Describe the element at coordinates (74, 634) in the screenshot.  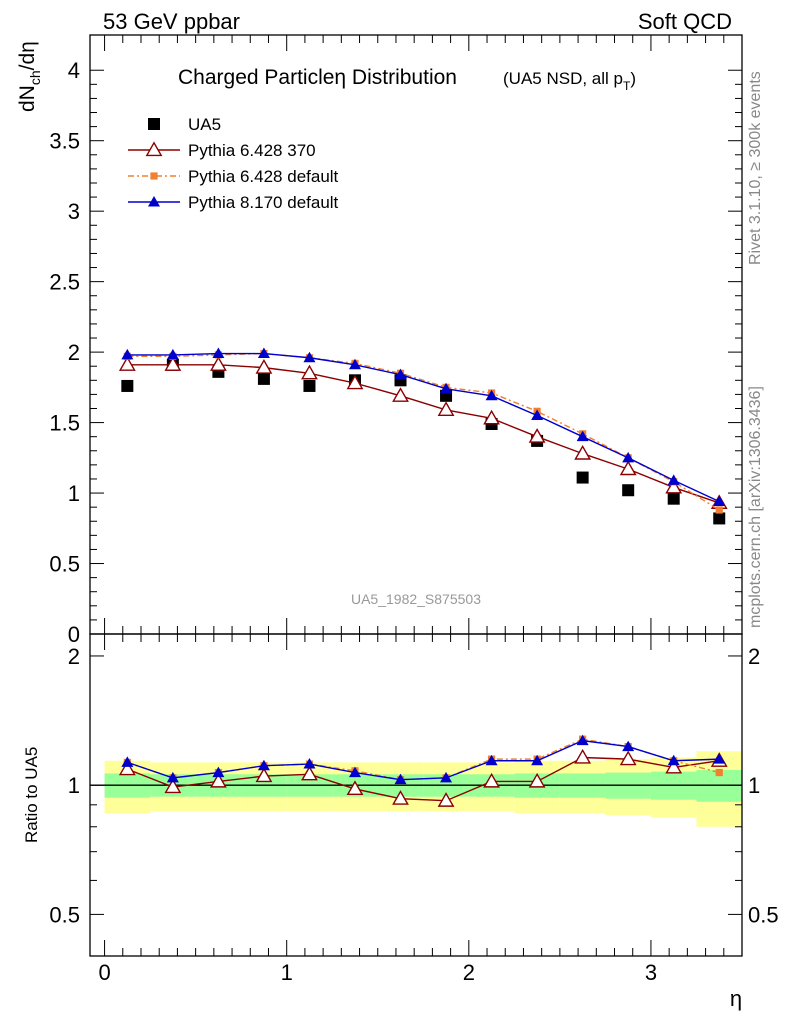
I see `y-tick-label-main: 0` at that location.